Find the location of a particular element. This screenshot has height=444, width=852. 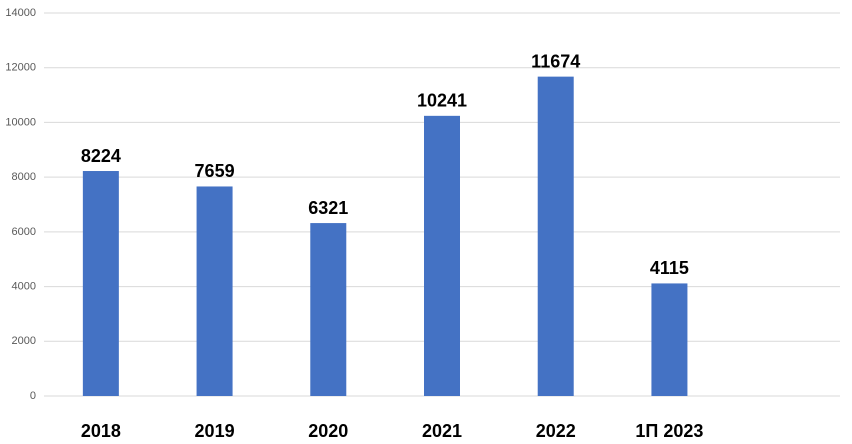

value-label: 7659 is located at coordinates (215, 171).